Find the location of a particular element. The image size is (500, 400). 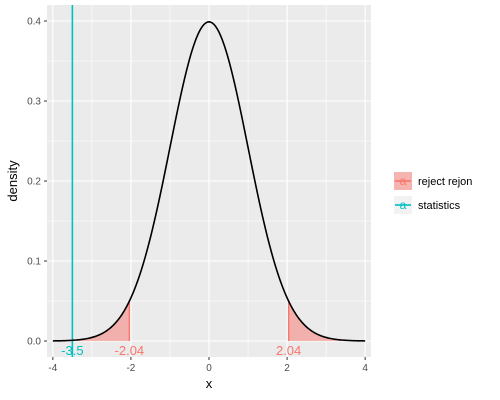

value-annotation: 2.04 is located at coordinates (288, 350).